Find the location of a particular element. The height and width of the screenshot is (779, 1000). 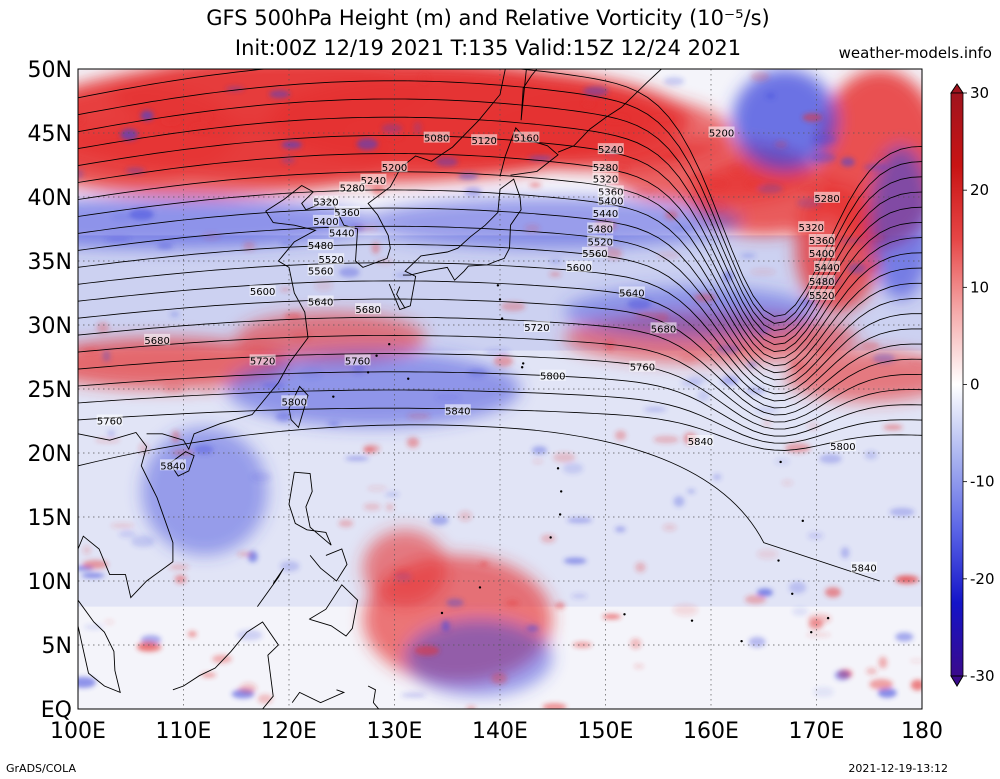

contour-label: 5240 is located at coordinates (610, 149).